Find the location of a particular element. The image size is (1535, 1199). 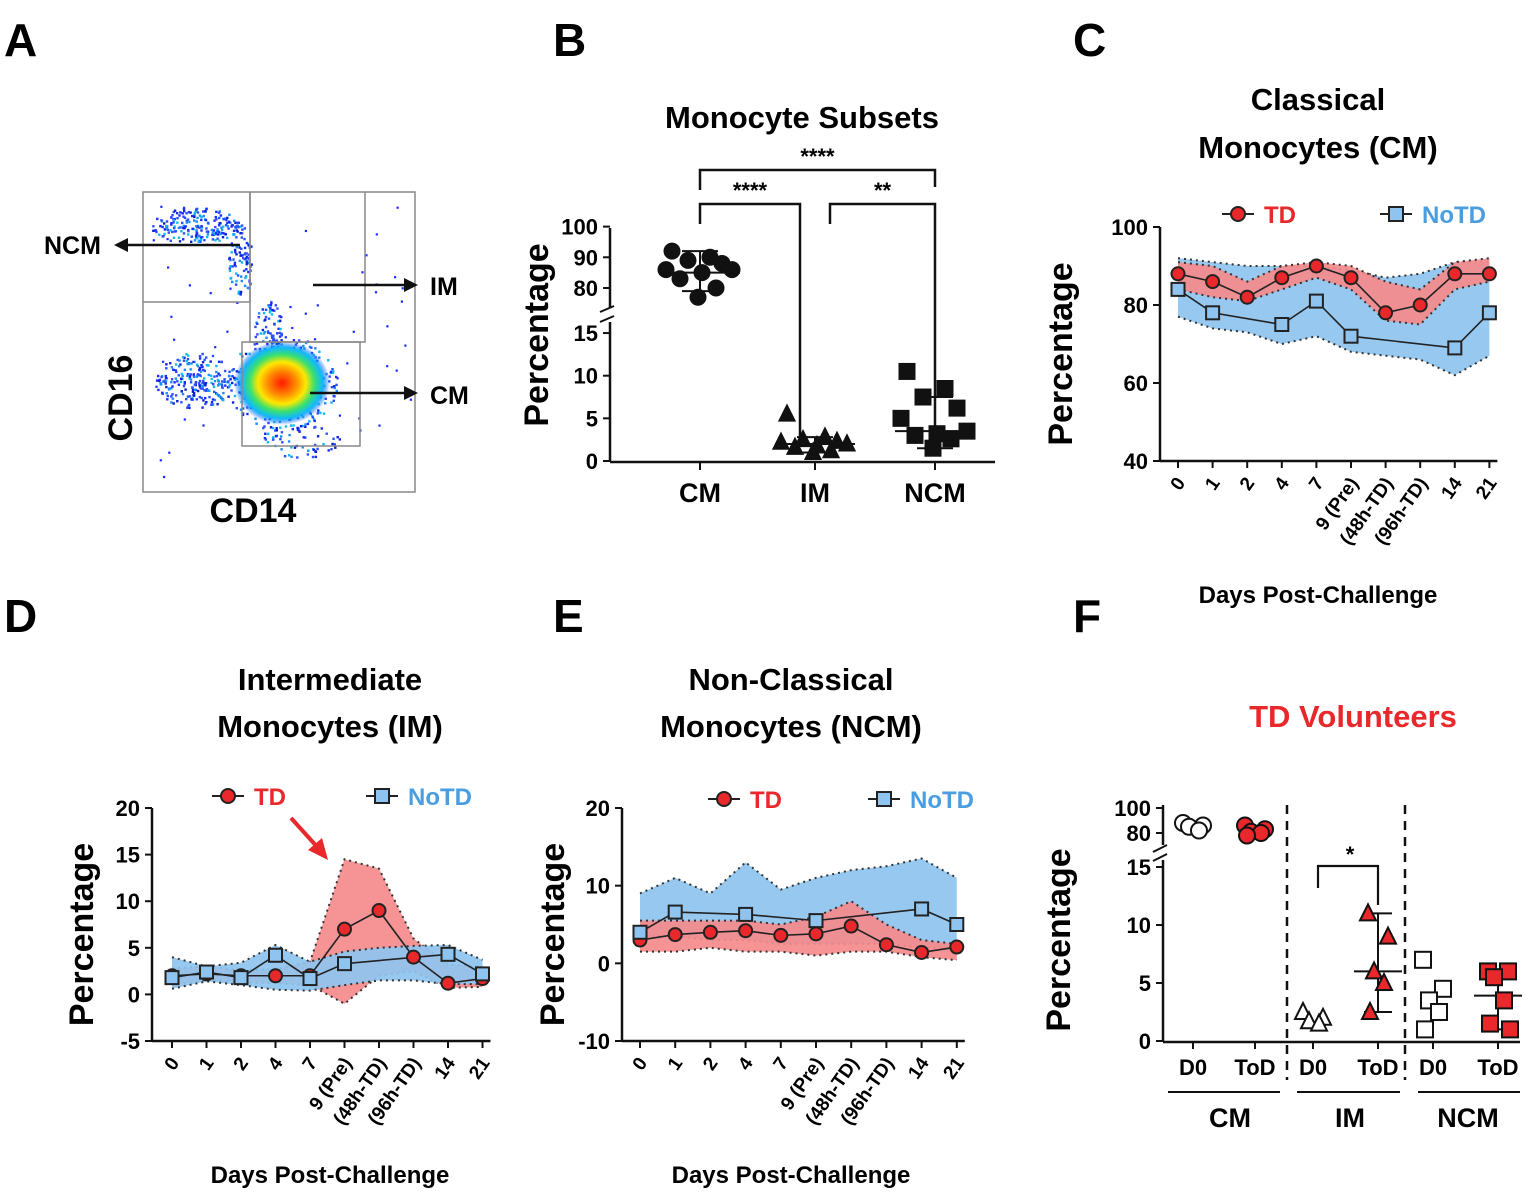

y-tick-label: 100 is located at coordinates (1129, 227).